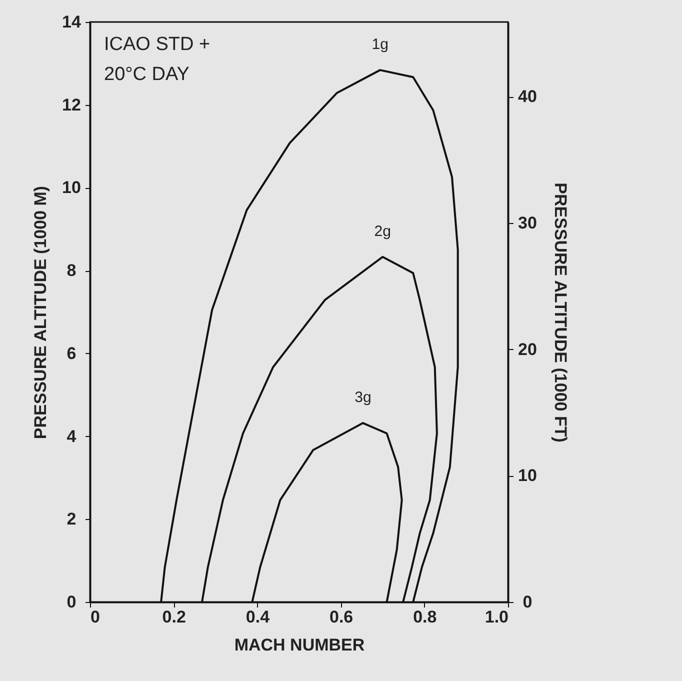 The height and width of the screenshot is (681, 682). What do you see at coordinates (147, 74) in the screenshot?
I see `annotation: 20°C DAY` at bounding box center [147, 74].